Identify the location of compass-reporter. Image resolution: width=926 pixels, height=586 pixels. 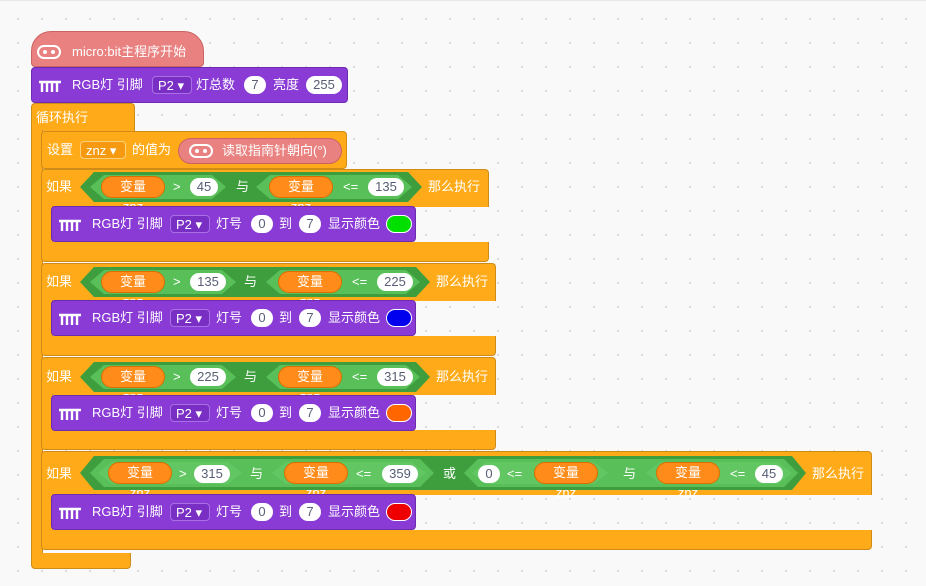
(260, 151).